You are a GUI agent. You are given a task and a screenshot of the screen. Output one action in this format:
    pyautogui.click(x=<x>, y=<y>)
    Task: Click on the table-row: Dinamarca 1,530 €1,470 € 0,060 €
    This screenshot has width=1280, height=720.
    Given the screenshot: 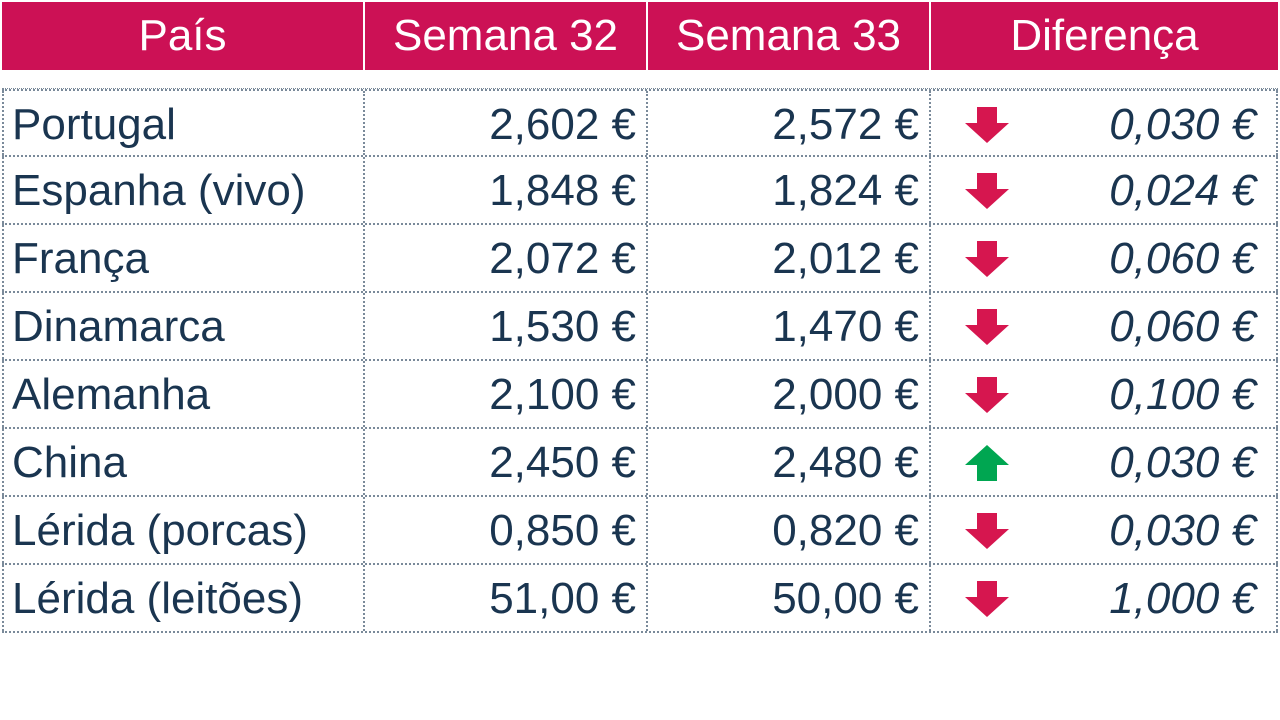 What is the action you would take?
    pyautogui.click(x=640, y=327)
    